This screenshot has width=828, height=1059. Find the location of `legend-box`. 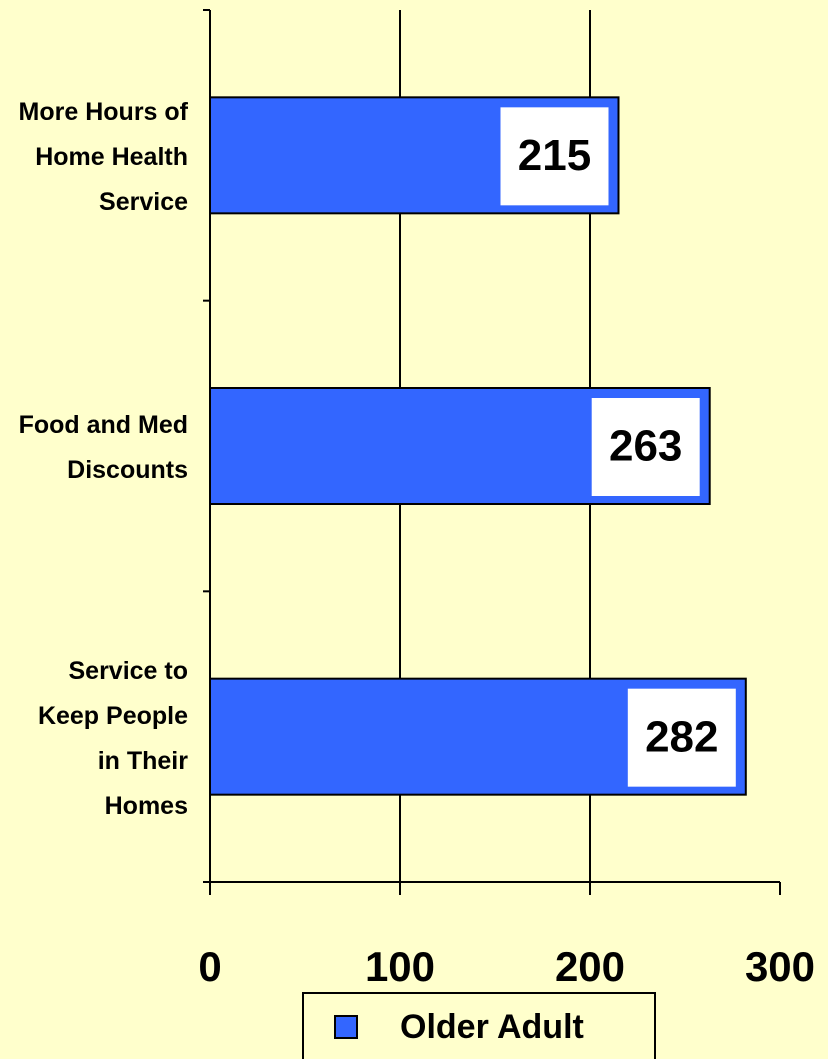

legend-box is located at coordinates (479, 1025).